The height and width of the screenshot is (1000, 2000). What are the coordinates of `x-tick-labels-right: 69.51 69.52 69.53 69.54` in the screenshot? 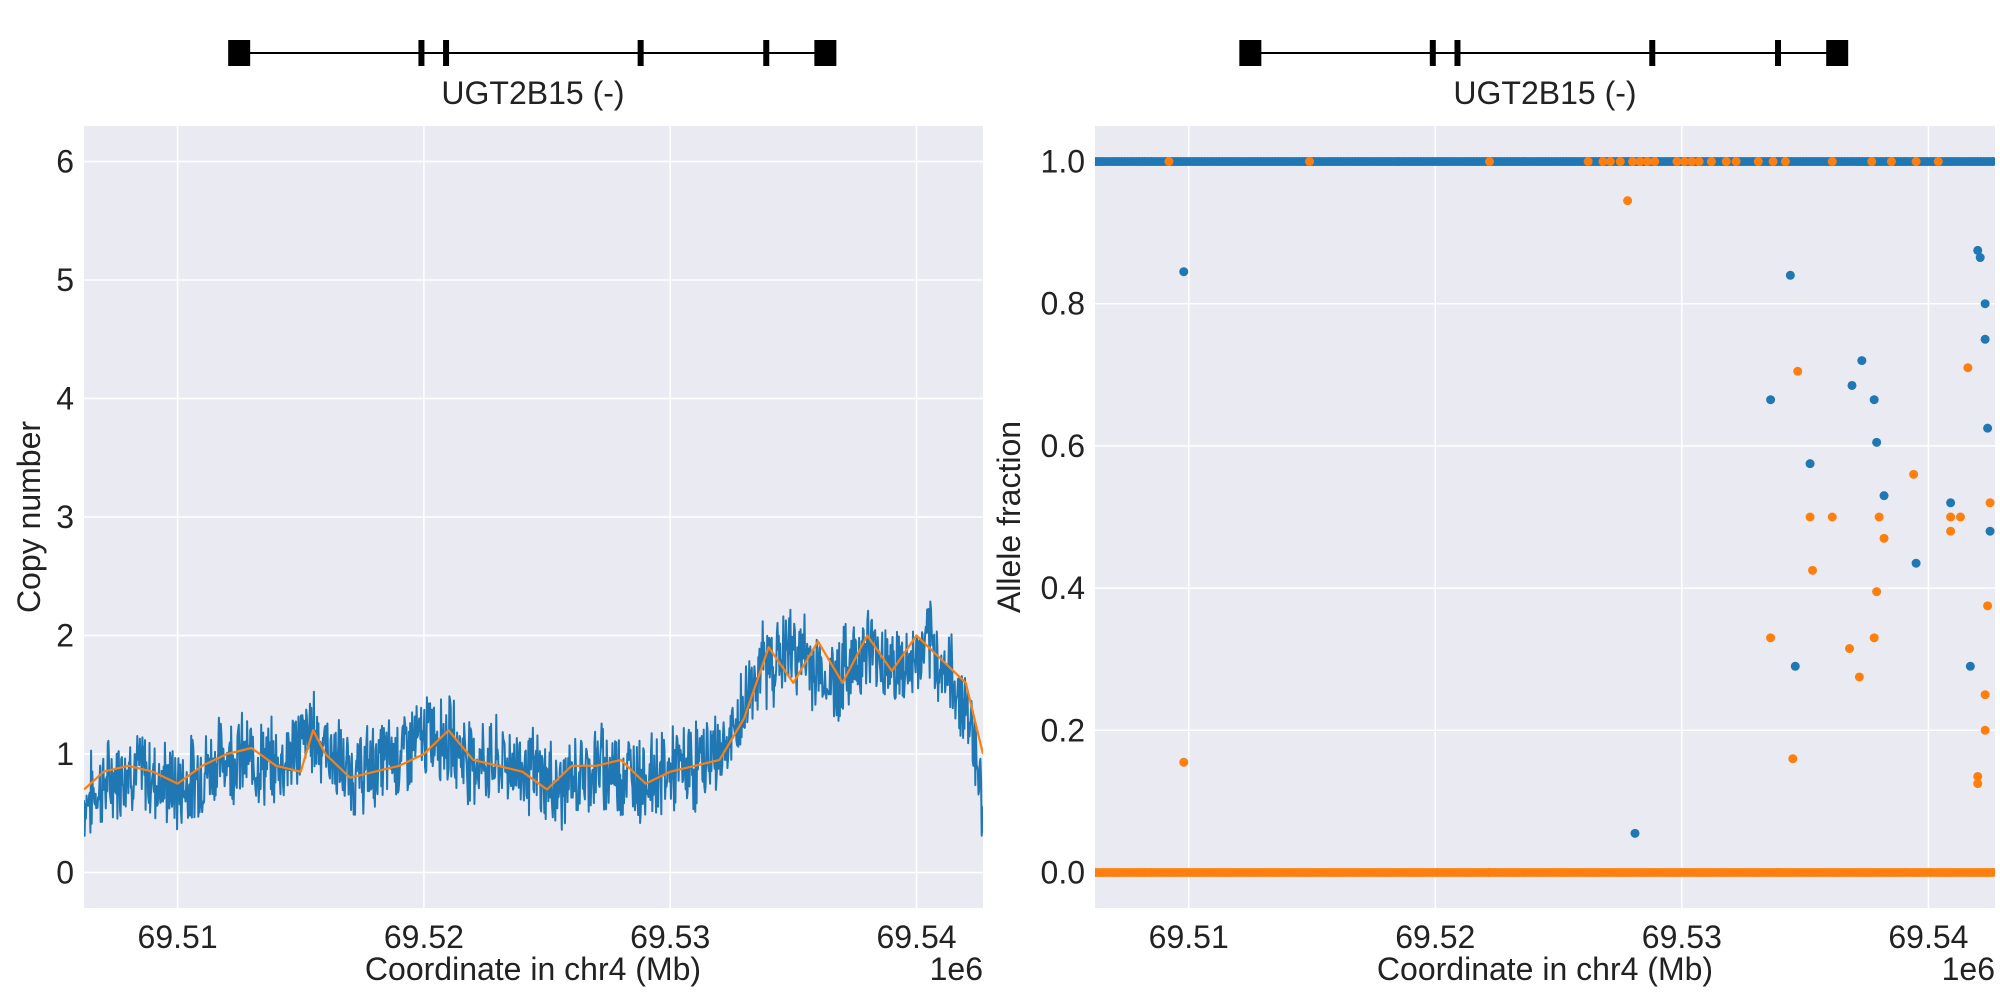 It's located at (1559, 937).